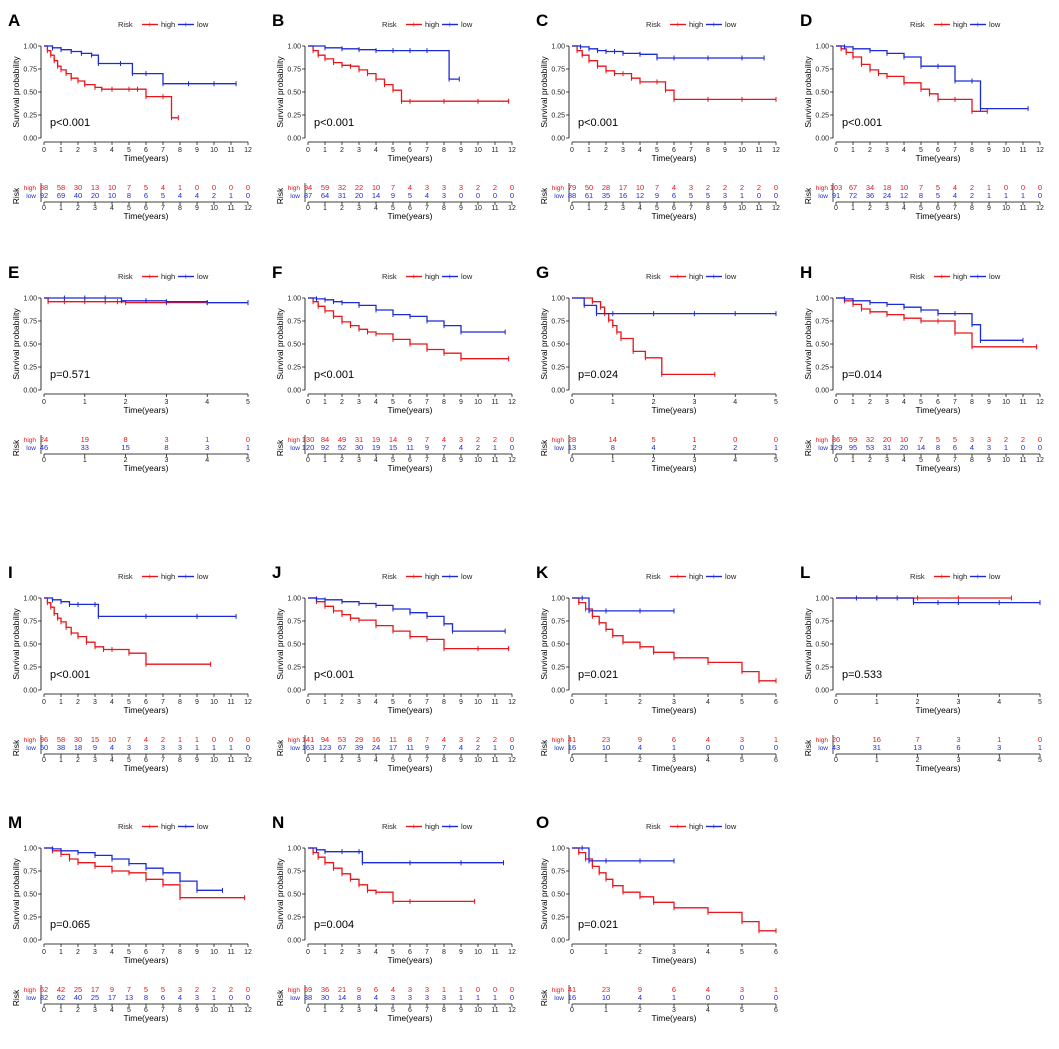 The width and height of the screenshot is (1059, 1049). What do you see at coordinates (444, 447) in the screenshot?
I see `risk-count-low: 7` at bounding box center [444, 447].